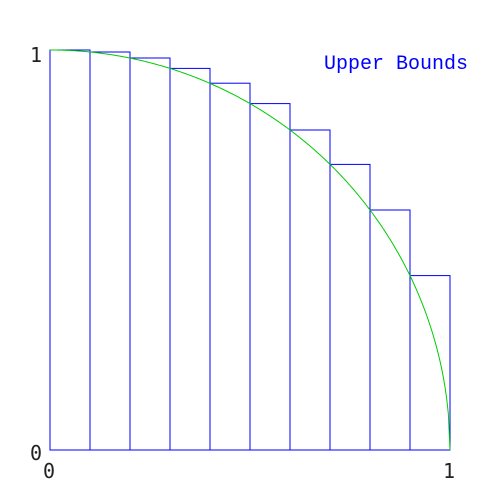 The height and width of the screenshot is (500, 500). What do you see at coordinates (36, 55) in the screenshot?
I see `y-tick-label-top: 1` at bounding box center [36, 55].